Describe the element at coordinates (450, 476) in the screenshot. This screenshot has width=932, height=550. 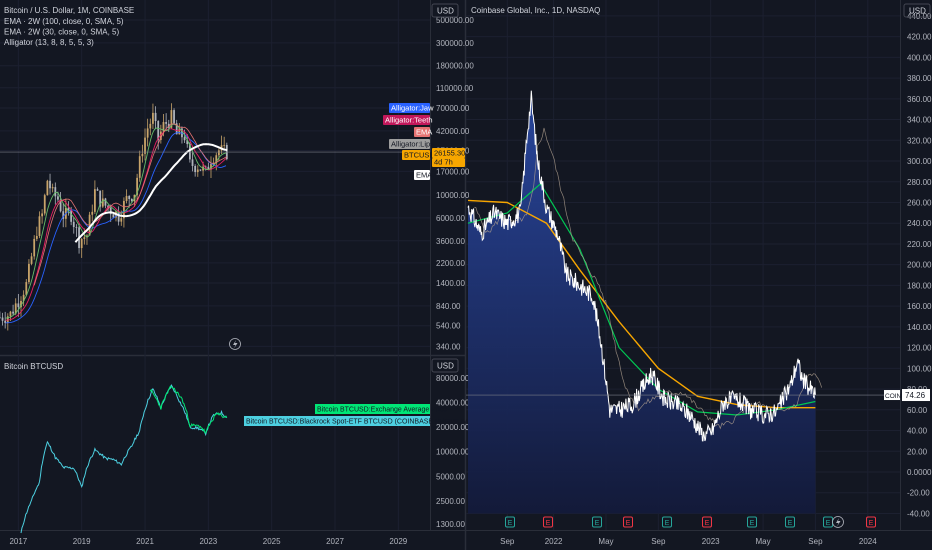
I see `y-tick-label: 5000.00` at that location.